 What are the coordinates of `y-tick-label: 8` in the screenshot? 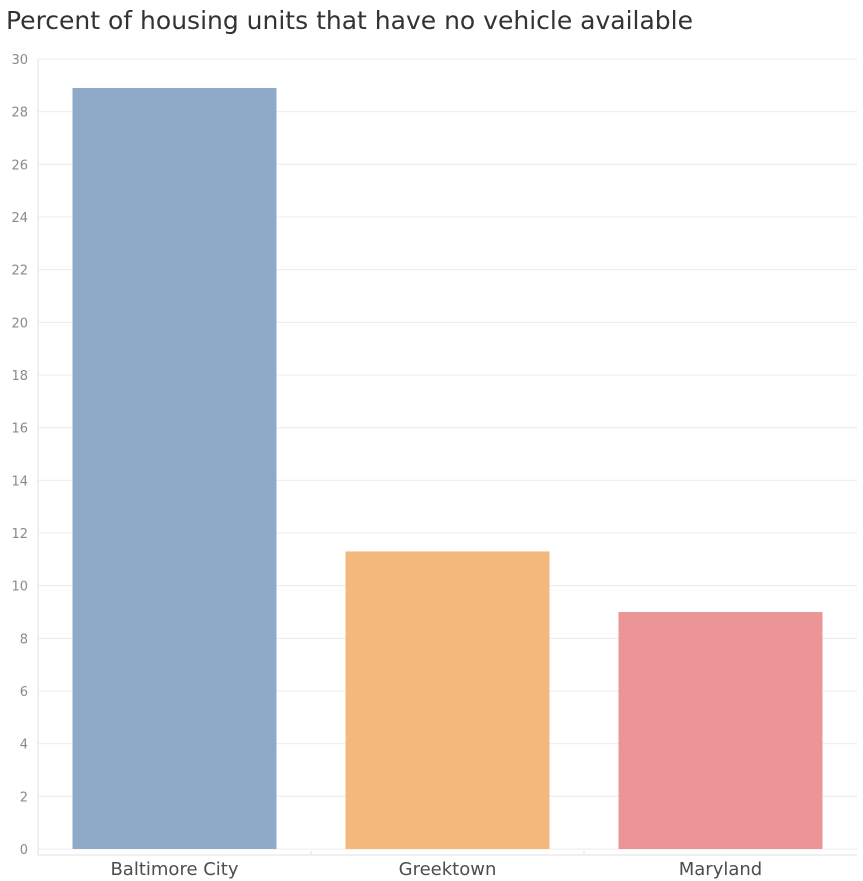 It's located at (24, 639).